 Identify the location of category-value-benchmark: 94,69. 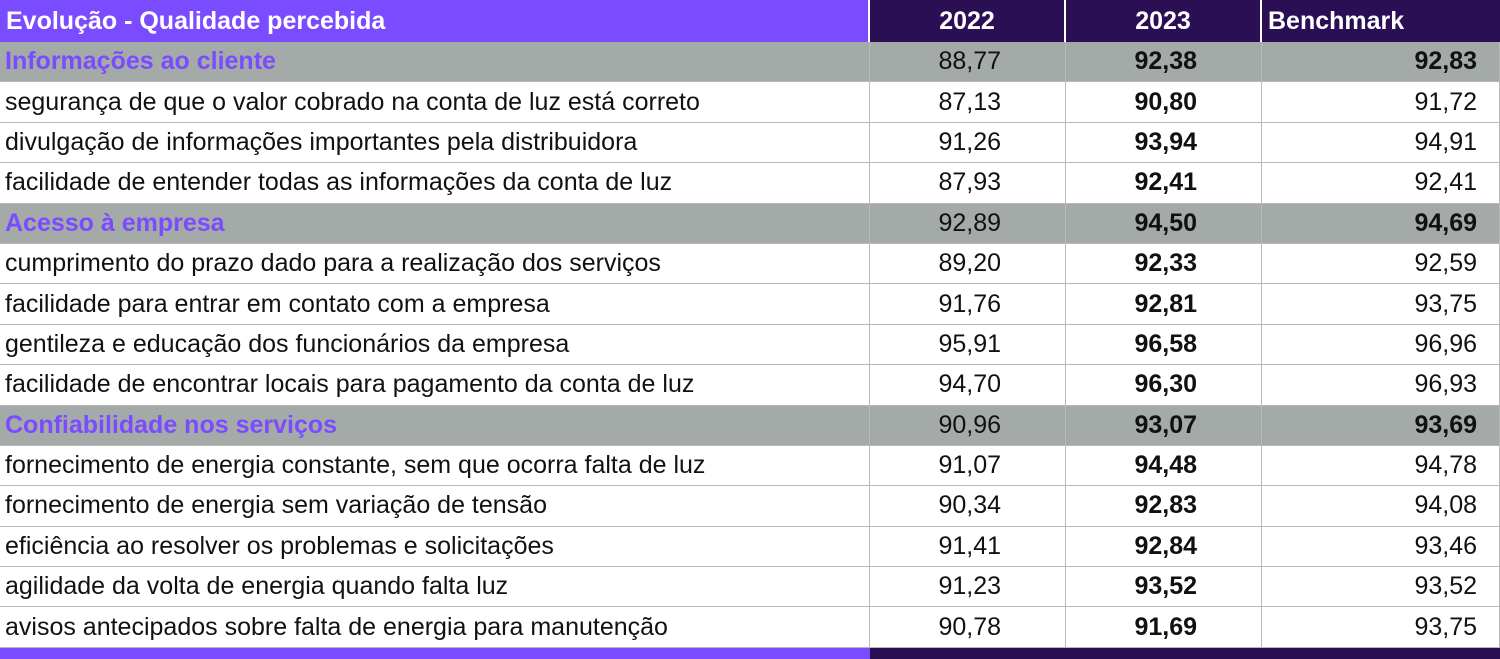
(1381, 223).